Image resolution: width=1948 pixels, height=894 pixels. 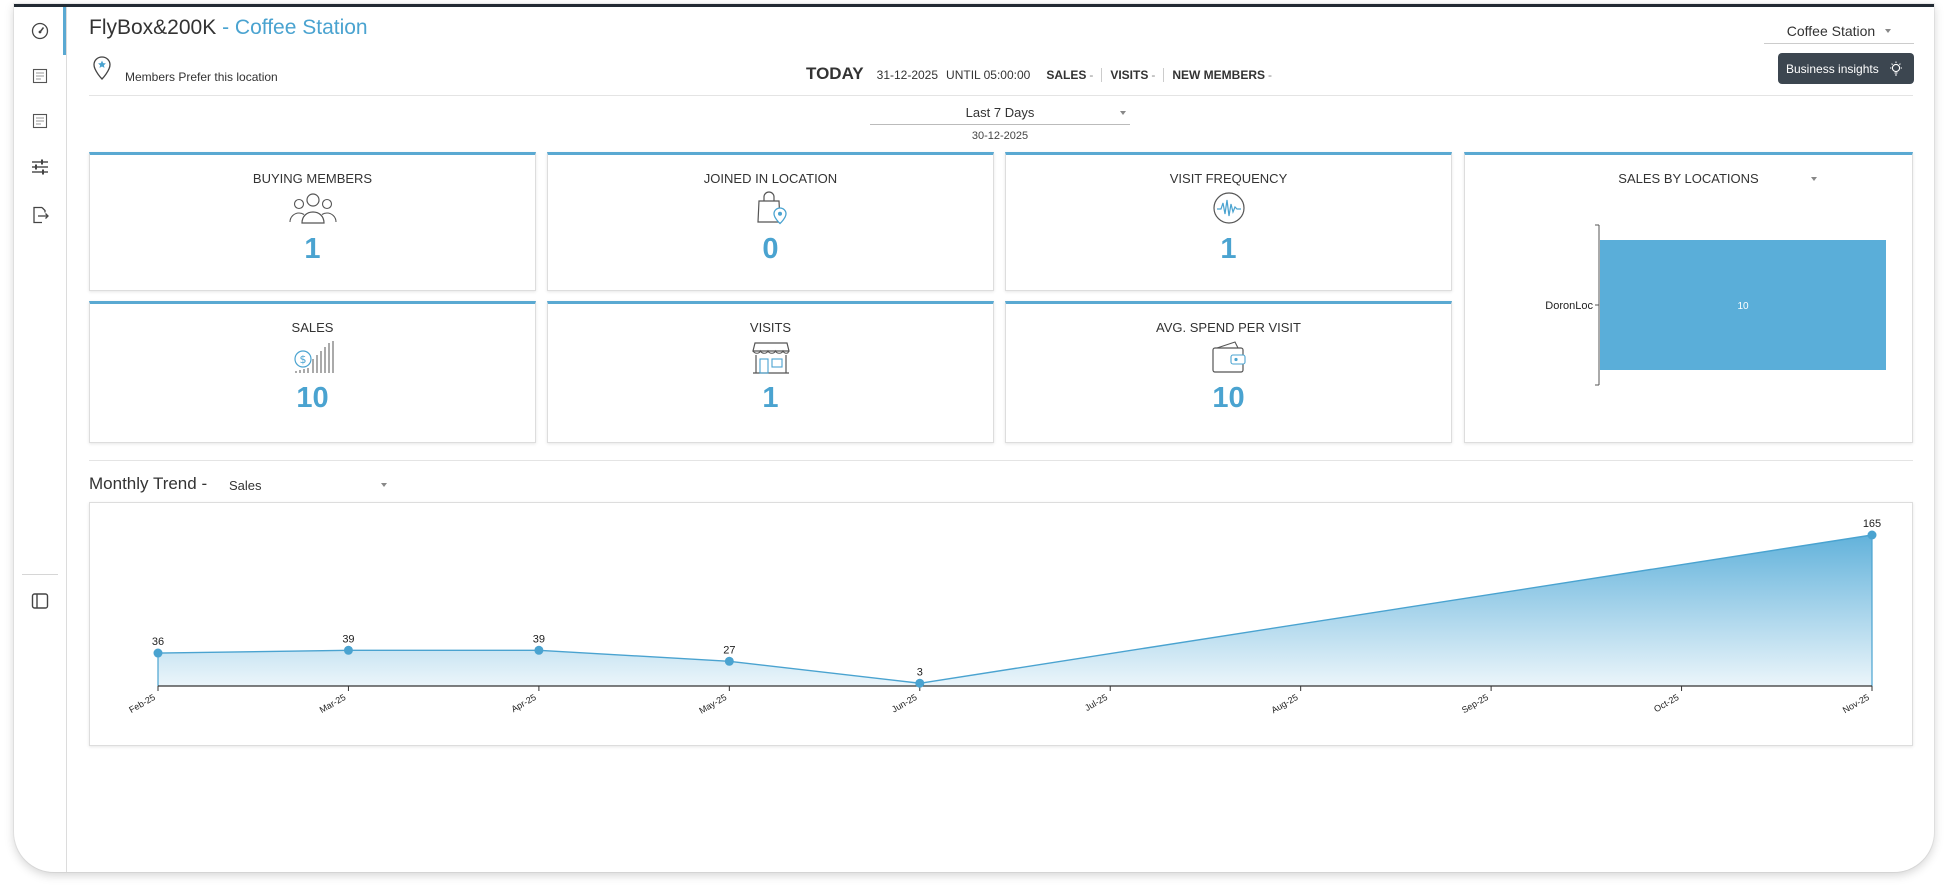 I want to click on sales-by-locations-label: SALES BY LOCATIONS, so click(x=1688, y=178).